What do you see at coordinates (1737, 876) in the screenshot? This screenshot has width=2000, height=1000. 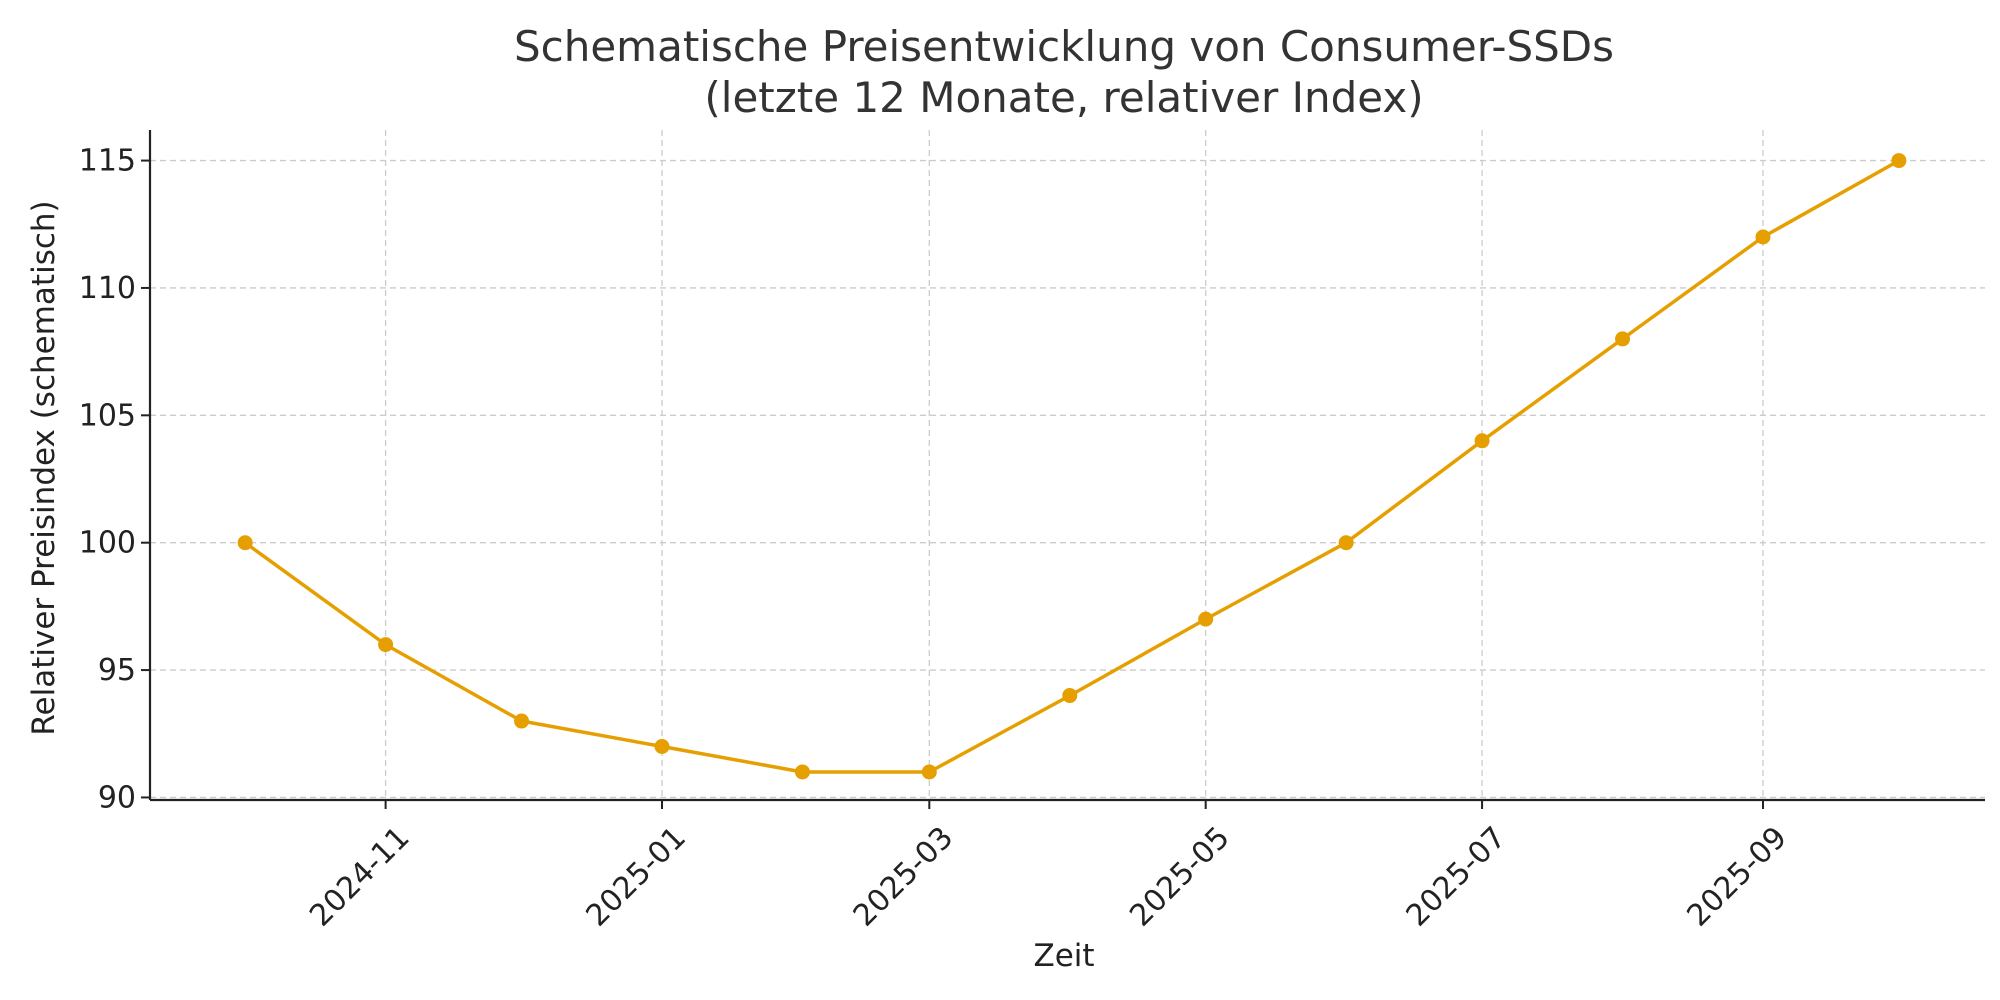 I see `x-tick-label: 2025-09` at bounding box center [1737, 876].